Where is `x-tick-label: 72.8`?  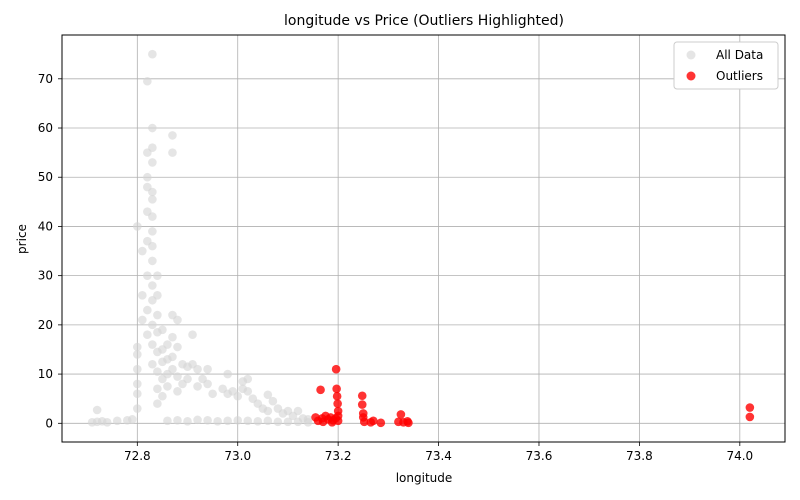
x-tick-label: 72.8 is located at coordinates (137, 456).